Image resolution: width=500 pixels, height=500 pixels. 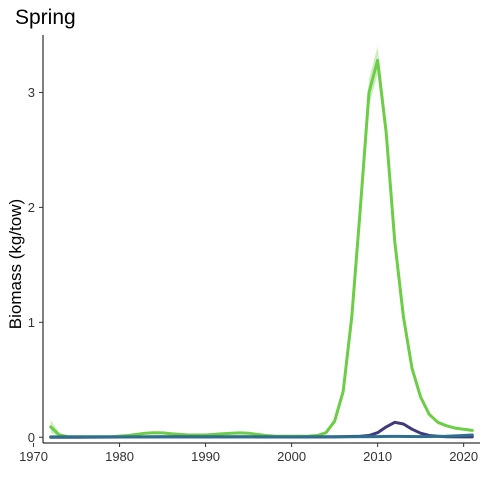 I want to click on series-2-line, so click(x=261, y=436).